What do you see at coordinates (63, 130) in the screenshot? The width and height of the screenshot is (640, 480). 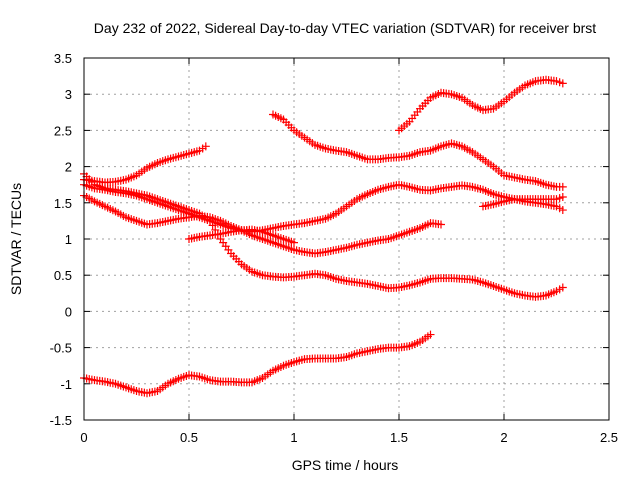 I see `y-tick-label: 2.5` at bounding box center [63, 130].